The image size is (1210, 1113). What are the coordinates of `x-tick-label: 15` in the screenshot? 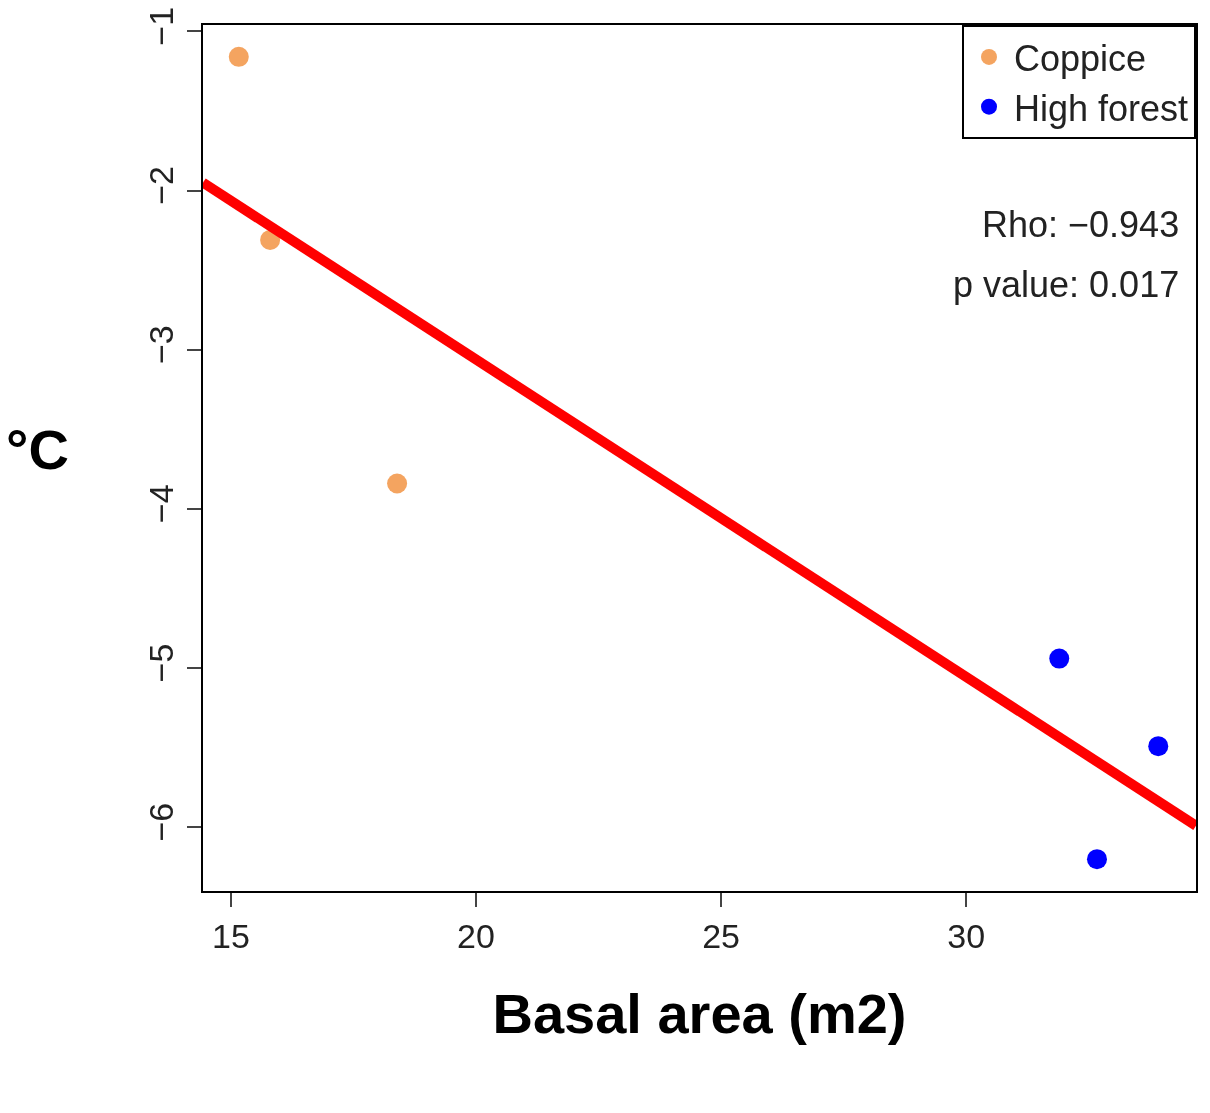 It's located at (231, 935).